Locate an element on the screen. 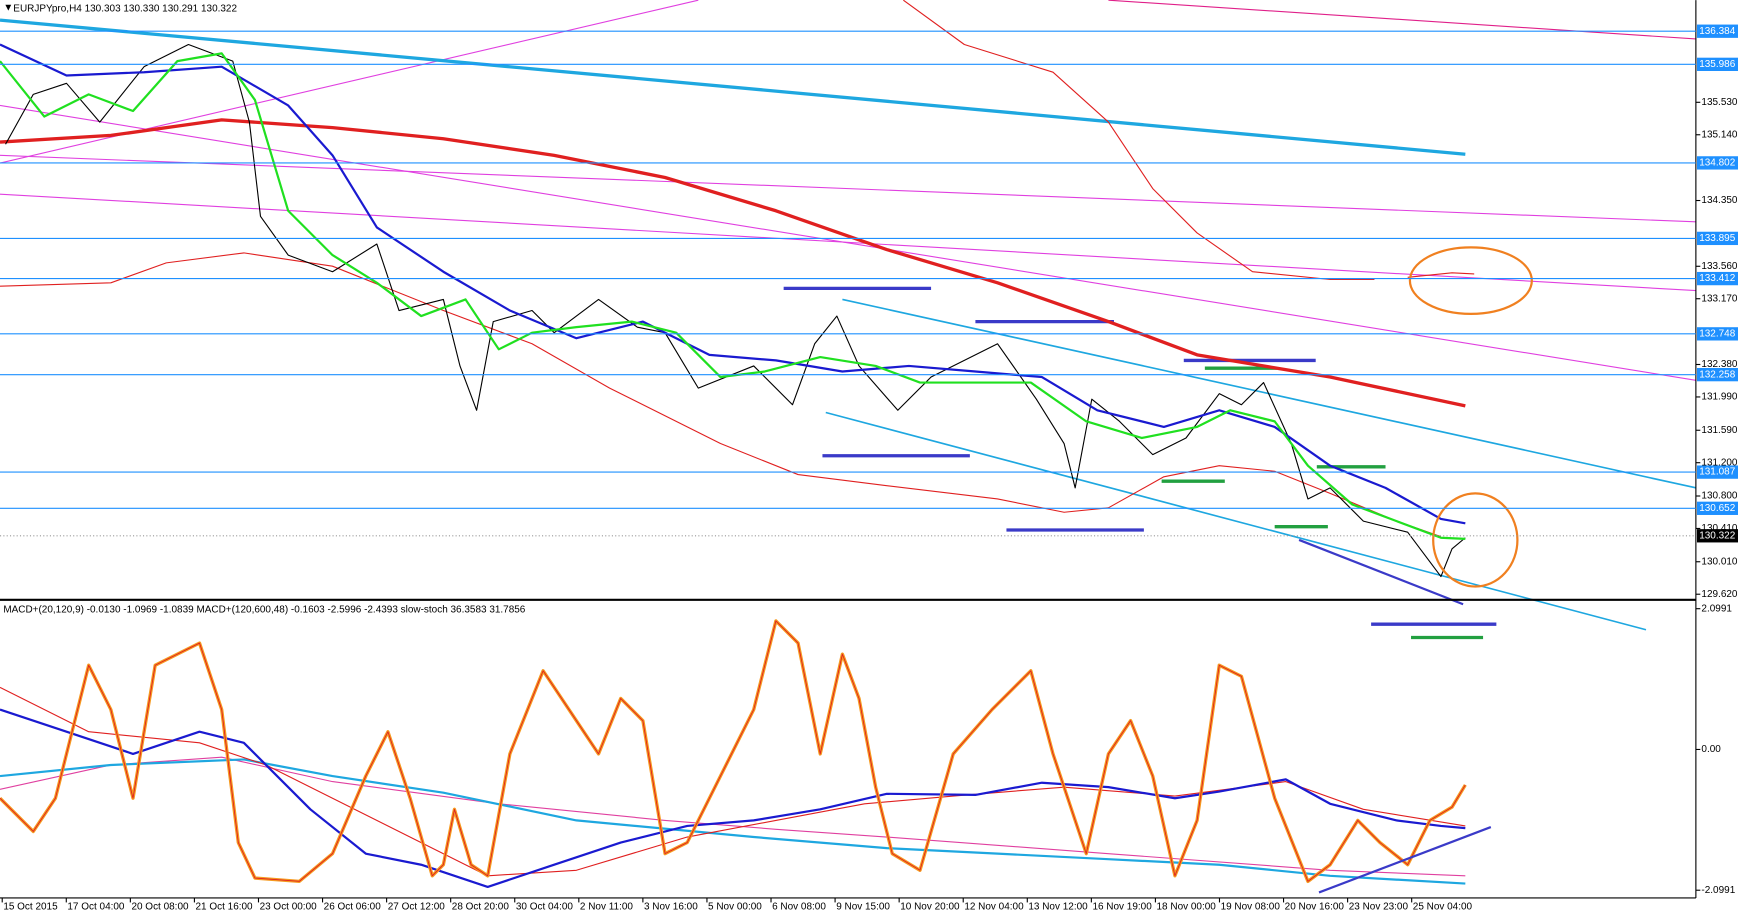  price-tick-label: 130.800 is located at coordinates (1719, 496).